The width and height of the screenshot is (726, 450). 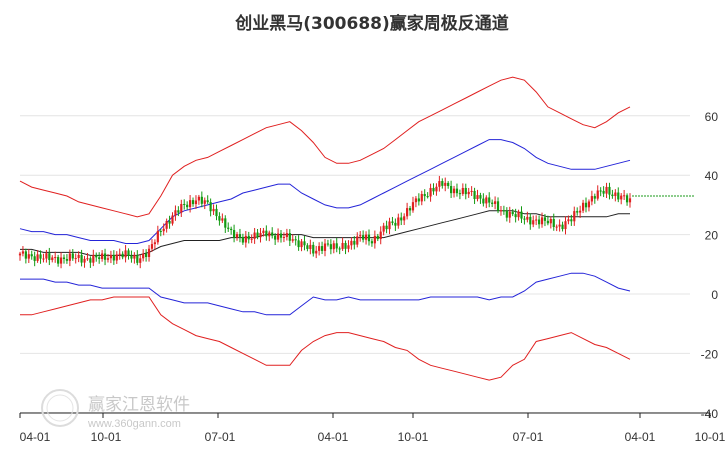 I want to click on watermark: 赢家江恩软件 www.360gann.com, so click(x=115, y=409).